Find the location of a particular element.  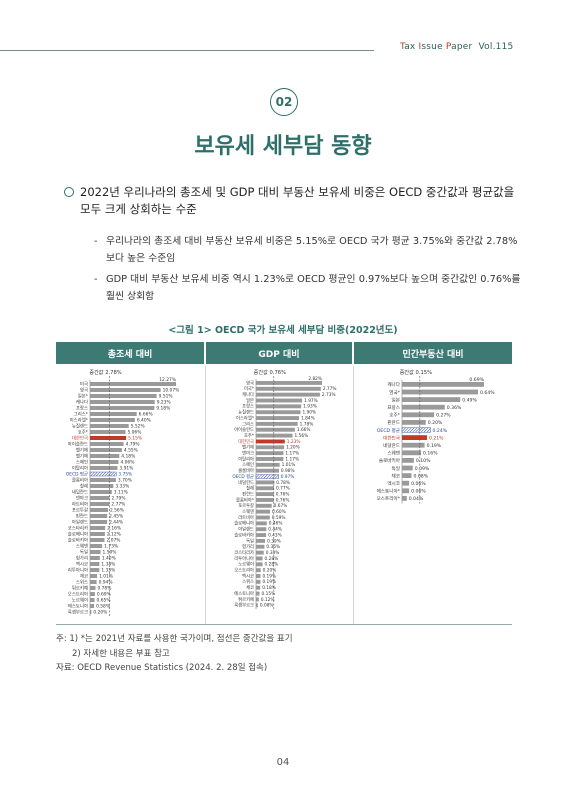

category-label: 에스토니아 is located at coordinates (78, 605).